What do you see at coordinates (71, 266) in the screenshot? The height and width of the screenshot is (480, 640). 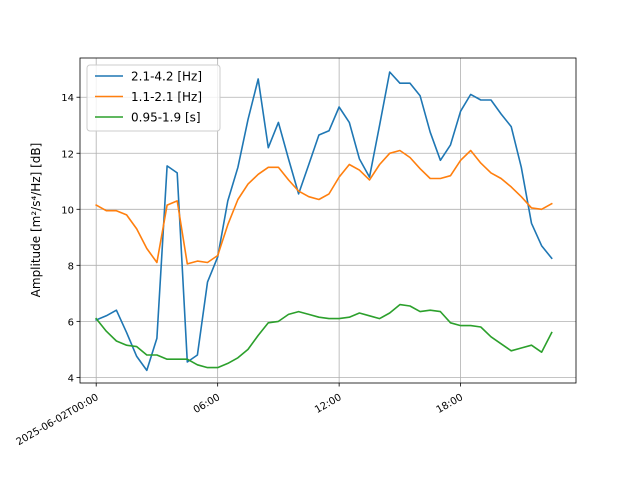 I see `y-tick-label: 8` at bounding box center [71, 266].